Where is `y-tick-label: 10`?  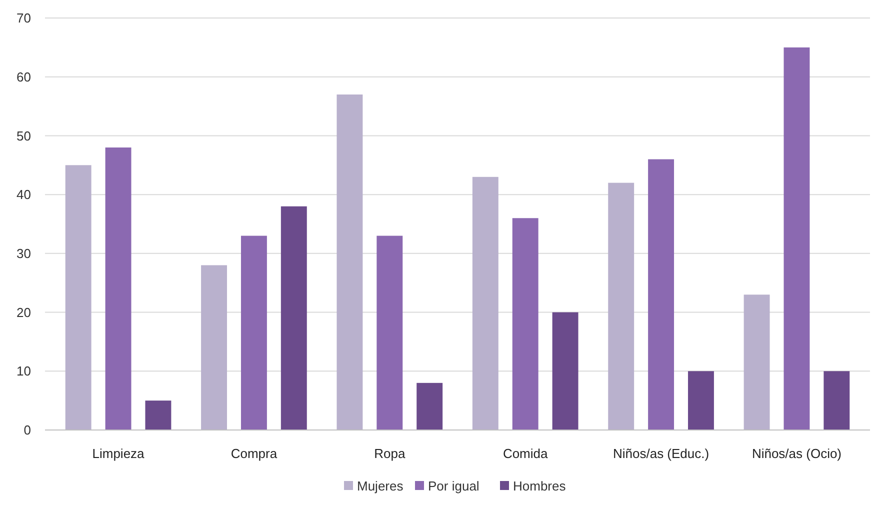 y-tick-label: 10 is located at coordinates (23, 371).